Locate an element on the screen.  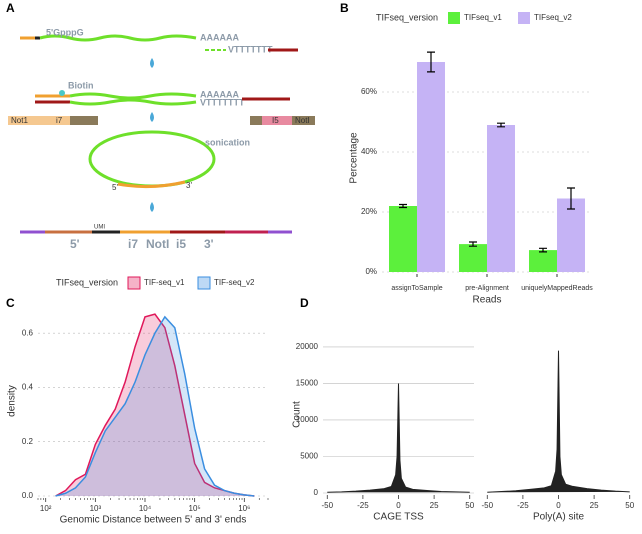
x-tick-label: pre-Alignment is located at coordinates (487, 288).